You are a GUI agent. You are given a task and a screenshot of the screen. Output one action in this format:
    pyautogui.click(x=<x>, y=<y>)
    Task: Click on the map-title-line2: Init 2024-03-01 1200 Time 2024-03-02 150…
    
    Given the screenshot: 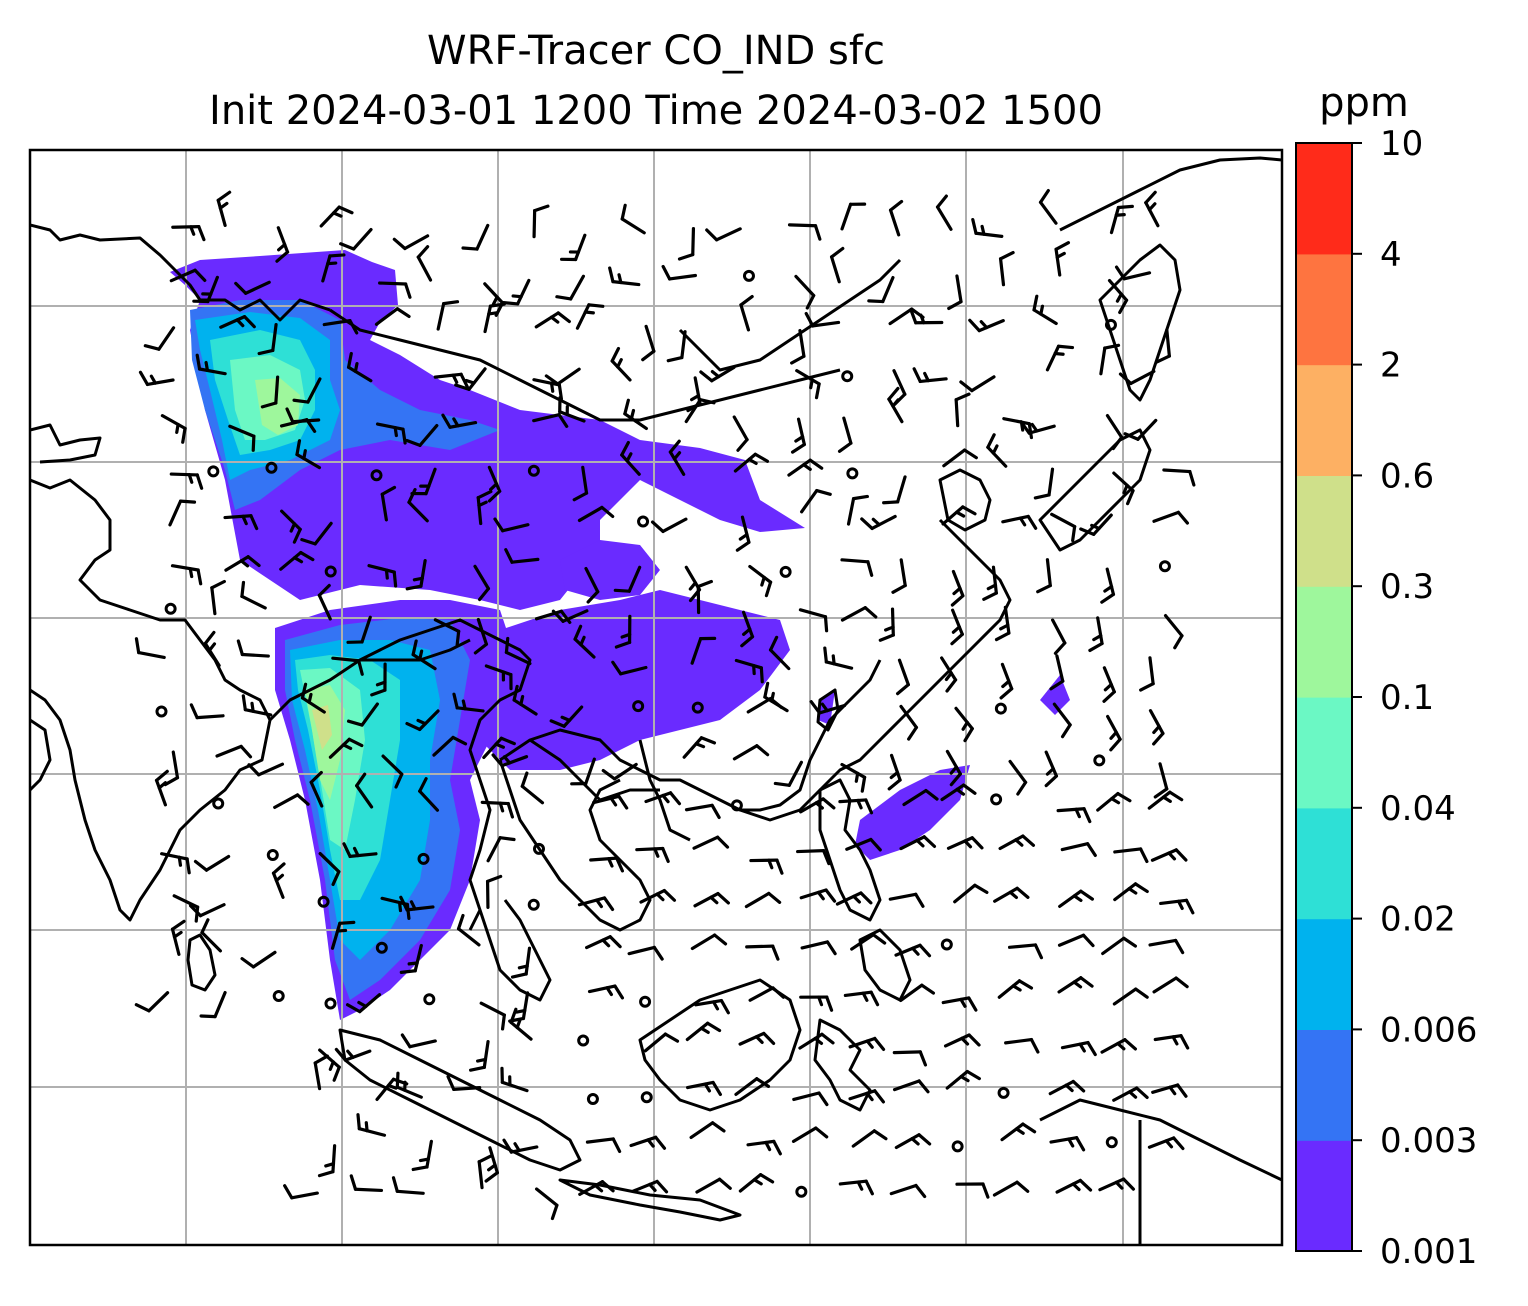 What is the action you would take?
    pyautogui.click(x=656, y=111)
    